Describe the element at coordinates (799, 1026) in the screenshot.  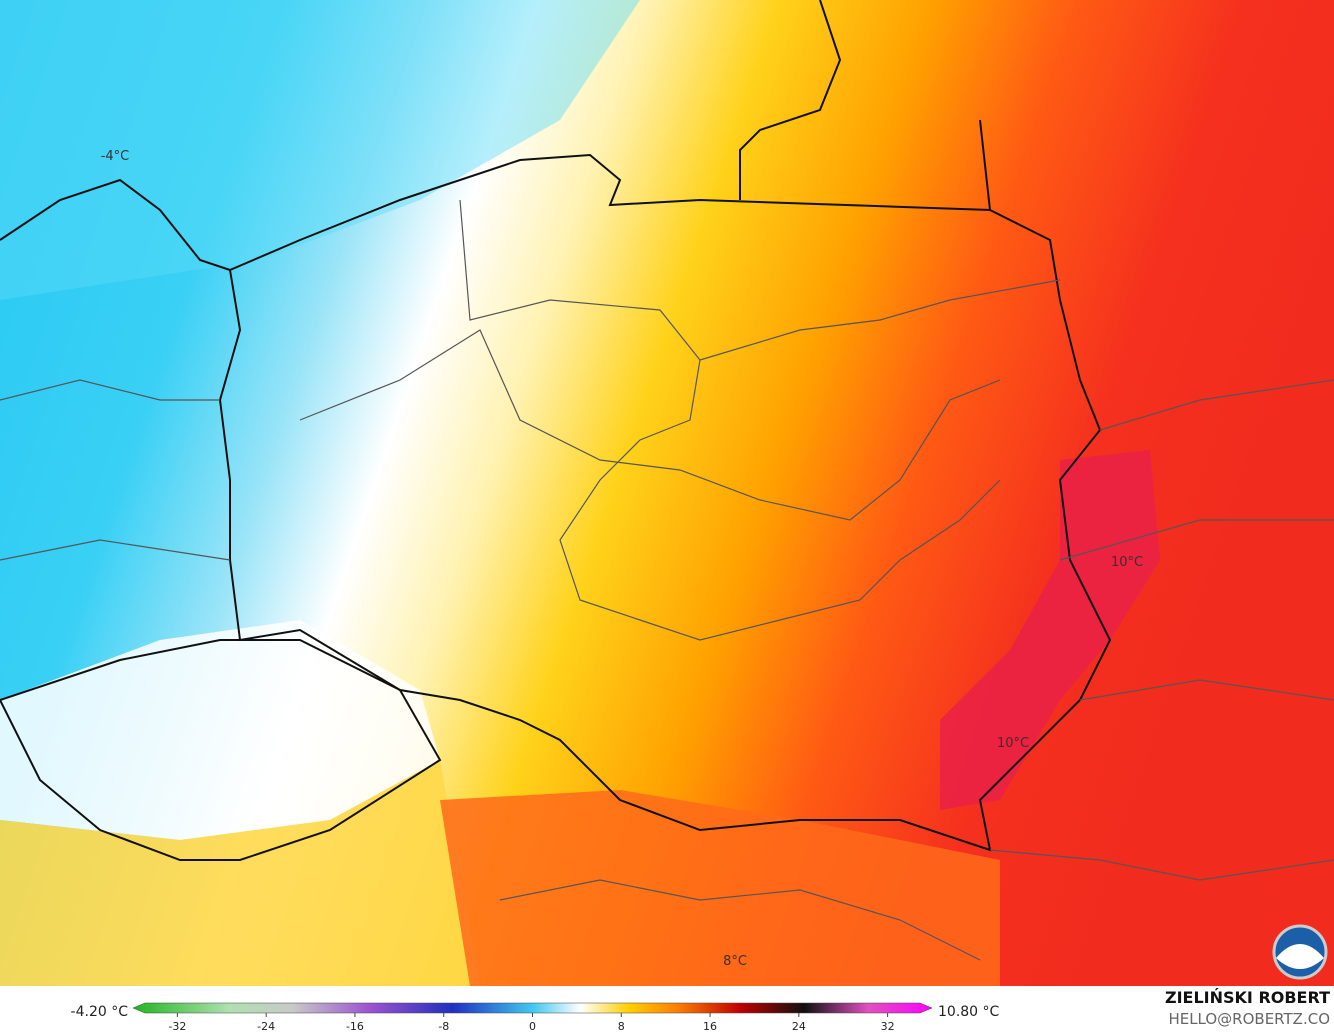
I see `colorbar-tick-label: 24` at that location.